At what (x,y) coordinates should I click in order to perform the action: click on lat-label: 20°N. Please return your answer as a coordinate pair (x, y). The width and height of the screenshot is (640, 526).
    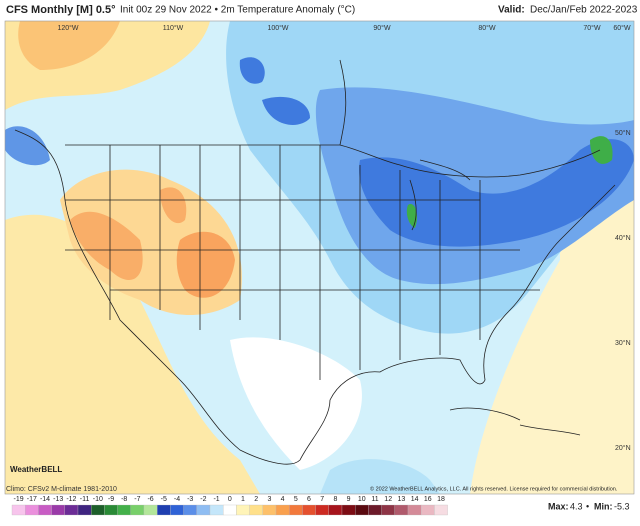
    Looking at the image, I should click on (623, 448).